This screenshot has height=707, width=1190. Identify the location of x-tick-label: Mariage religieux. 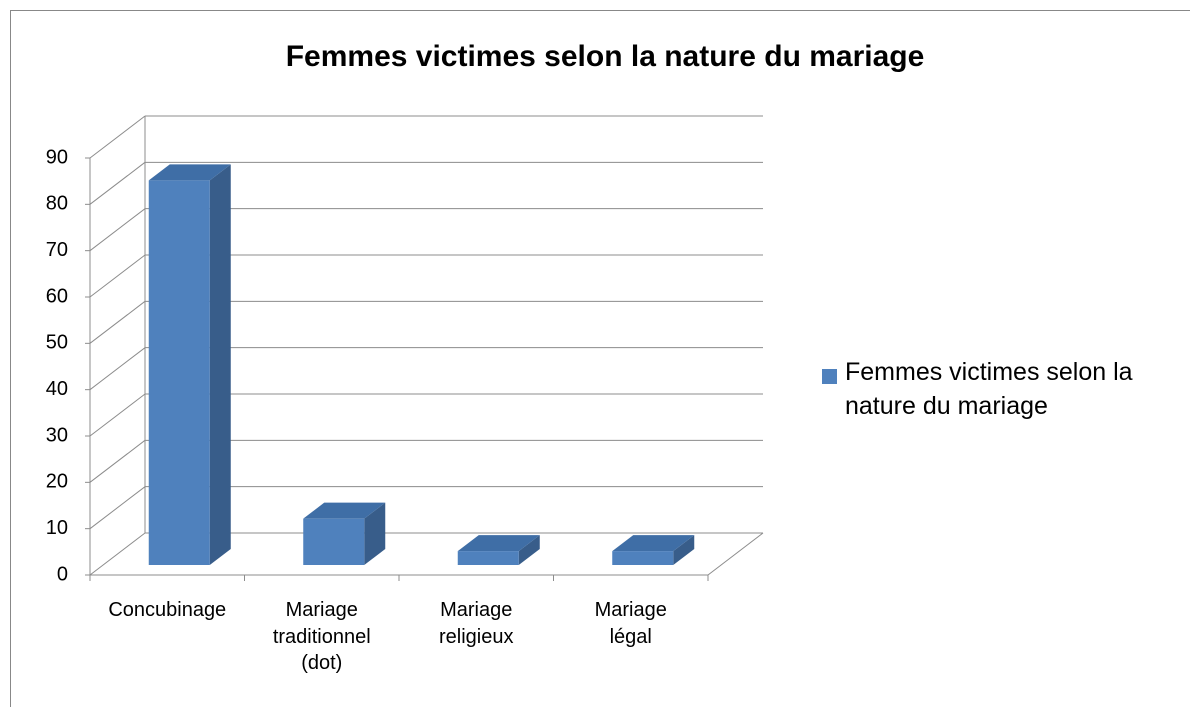
(476, 623).